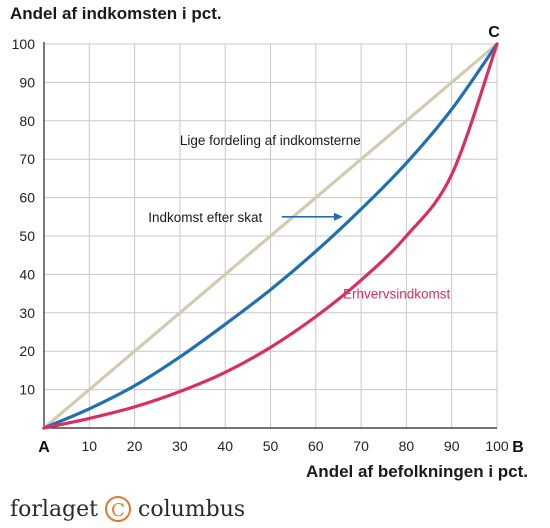 This screenshot has height=528, width=550. I want to click on point-label-b: B, so click(518, 447).